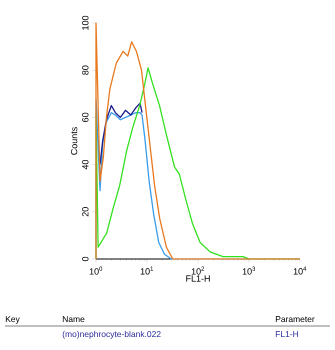  I want to click on x-tick-label: 10$^{1}$, so click(147, 270).